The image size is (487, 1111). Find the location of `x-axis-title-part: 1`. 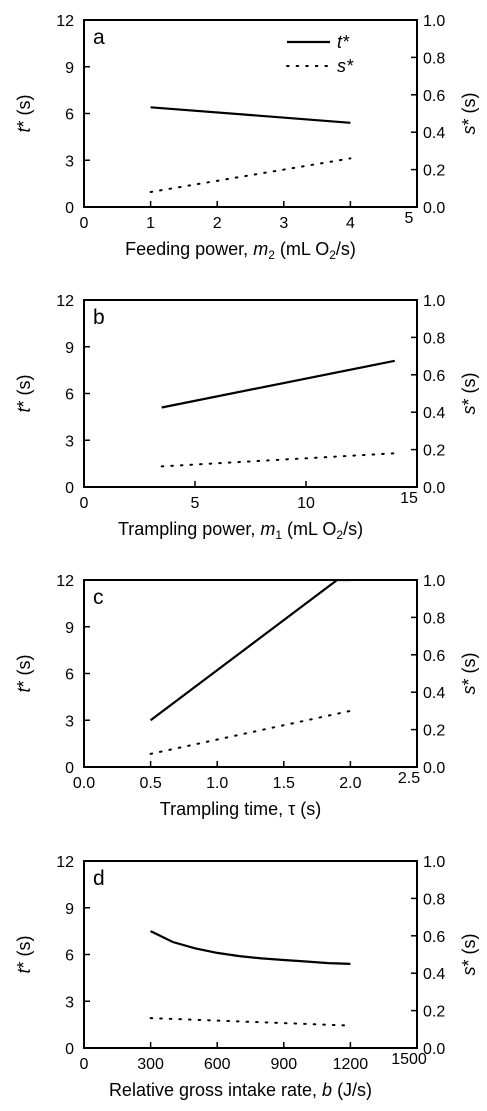

x-axis-title-part: 1 is located at coordinates (278, 535).